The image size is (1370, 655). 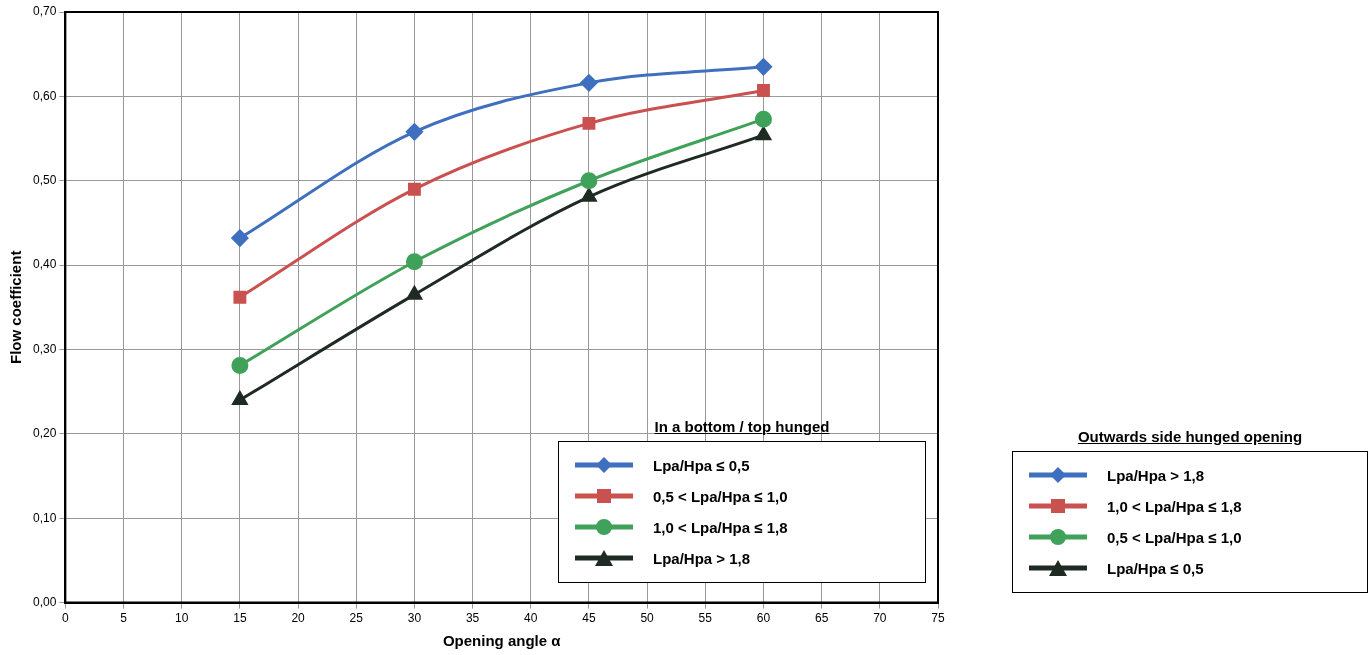 What do you see at coordinates (705, 618) in the screenshot?
I see `x-tick-label: 55` at bounding box center [705, 618].